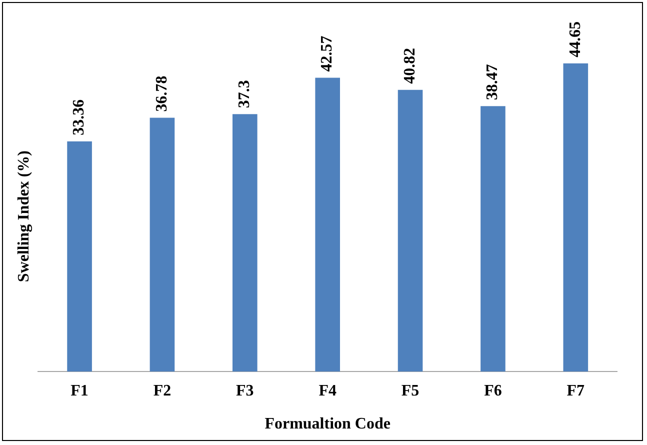  What do you see at coordinates (575, 391) in the screenshot?
I see `x-tick-label: F7` at bounding box center [575, 391].